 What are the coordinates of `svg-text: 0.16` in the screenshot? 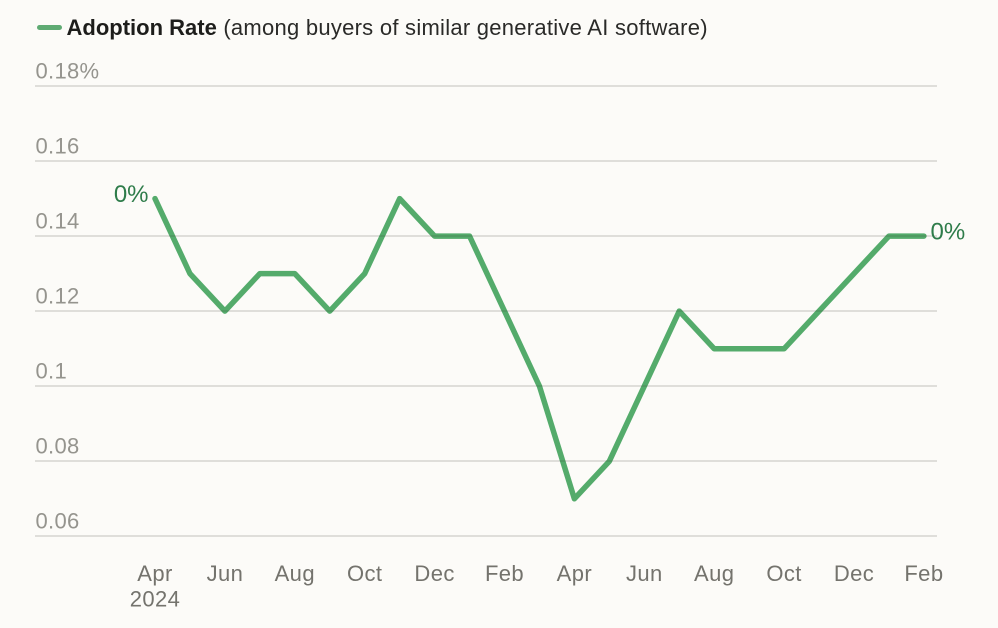 It's located at (58, 146).